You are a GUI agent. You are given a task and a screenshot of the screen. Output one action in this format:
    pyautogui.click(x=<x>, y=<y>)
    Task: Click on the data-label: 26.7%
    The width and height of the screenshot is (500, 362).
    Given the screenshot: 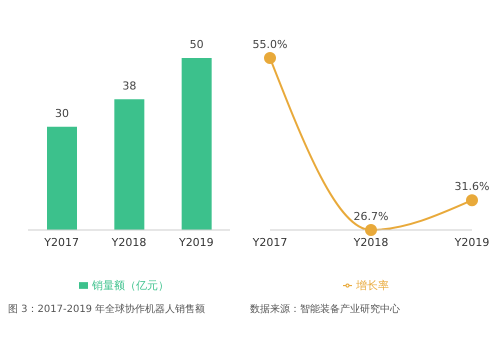 What is the action you would take?
    pyautogui.click(x=371, y=216)
    